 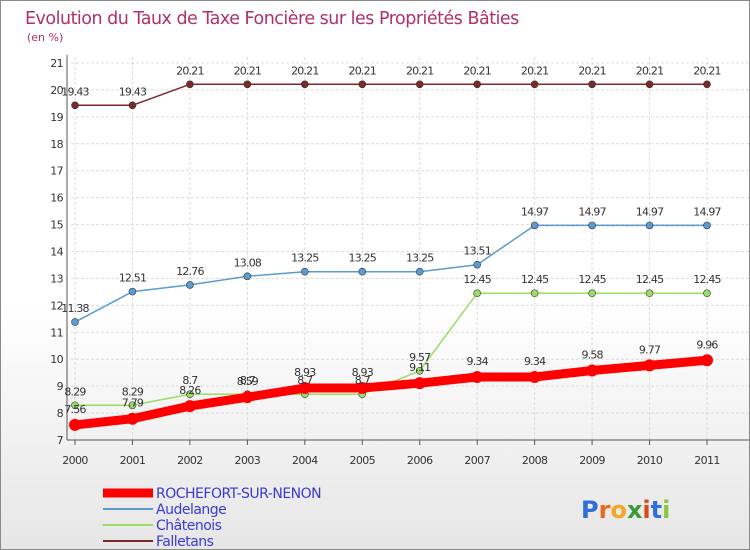 I want to click on x-tick-label: 2000, so click(x=75, y=460).